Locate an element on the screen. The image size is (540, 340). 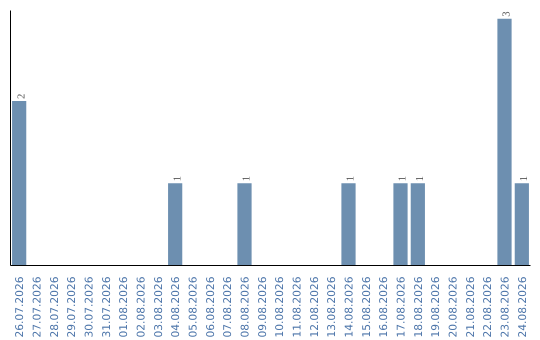
x-tick-label: 21.08.2026 is located at coordinates (470, 307).